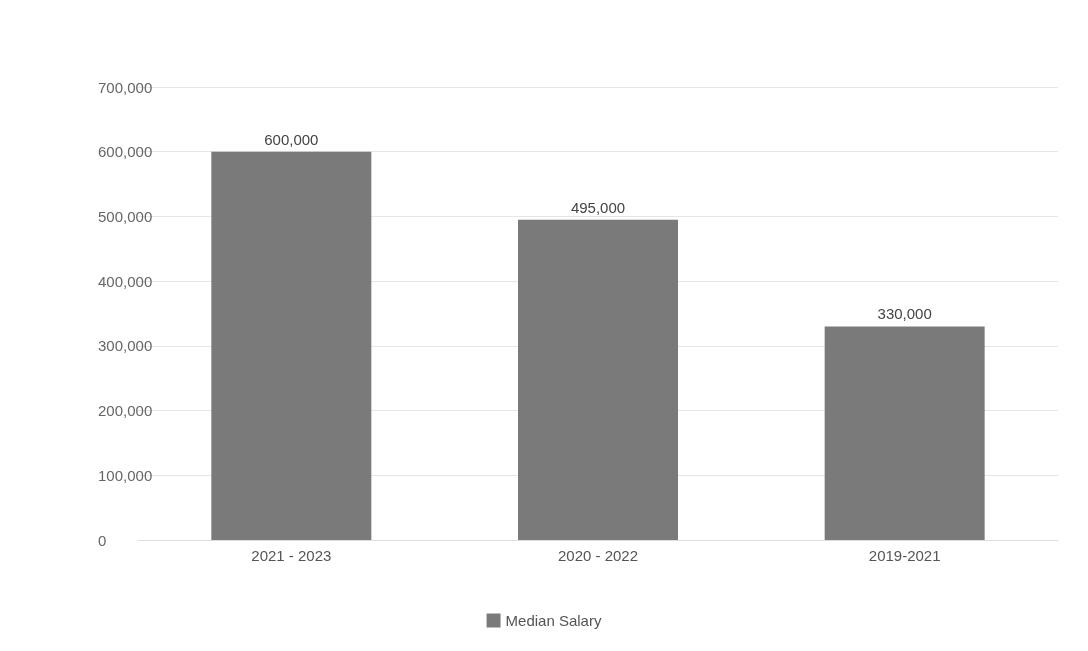  What do you see at coordinates (553, 620) in the screenshot?
I see `legend-label: Median Salary` at bounding box center [553, 620].